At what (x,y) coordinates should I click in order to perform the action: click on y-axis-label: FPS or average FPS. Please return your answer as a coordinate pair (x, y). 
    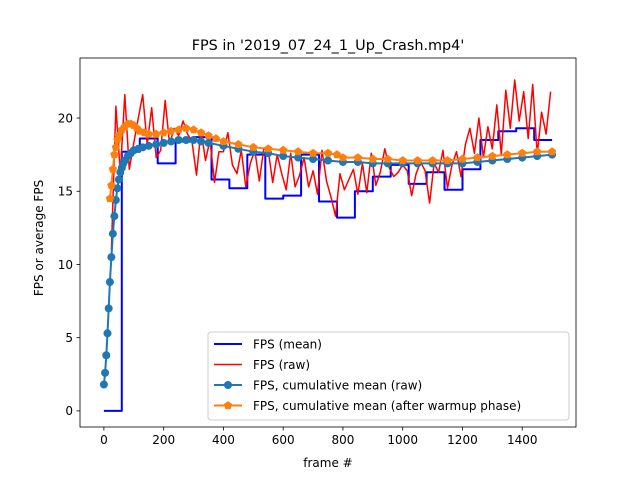
    Looking at the image, I should click on (39, 238).